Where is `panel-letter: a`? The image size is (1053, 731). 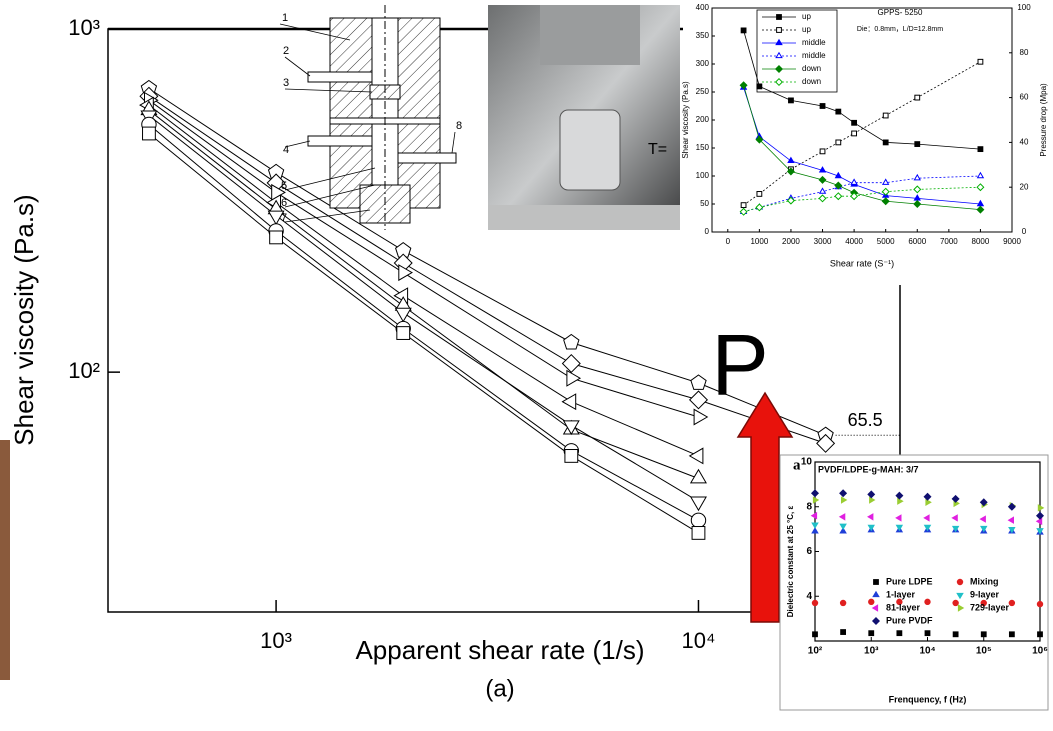 panel-letter: a is located at coordinates (797, 465).